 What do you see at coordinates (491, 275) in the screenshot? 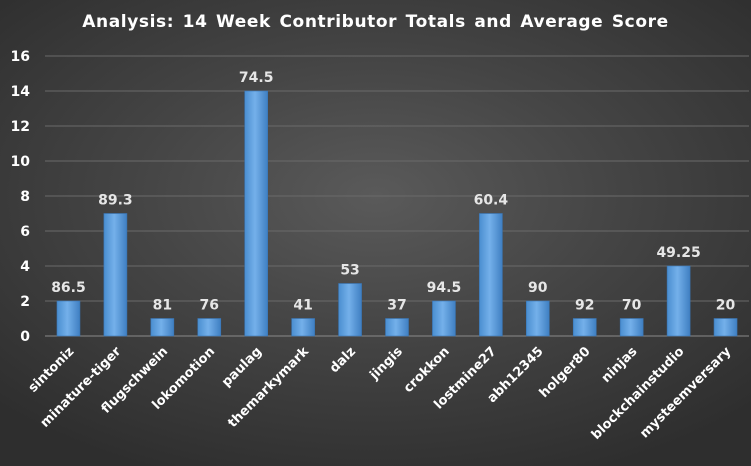
I see `bar-lostmine27` at bounding box center [491, 275].